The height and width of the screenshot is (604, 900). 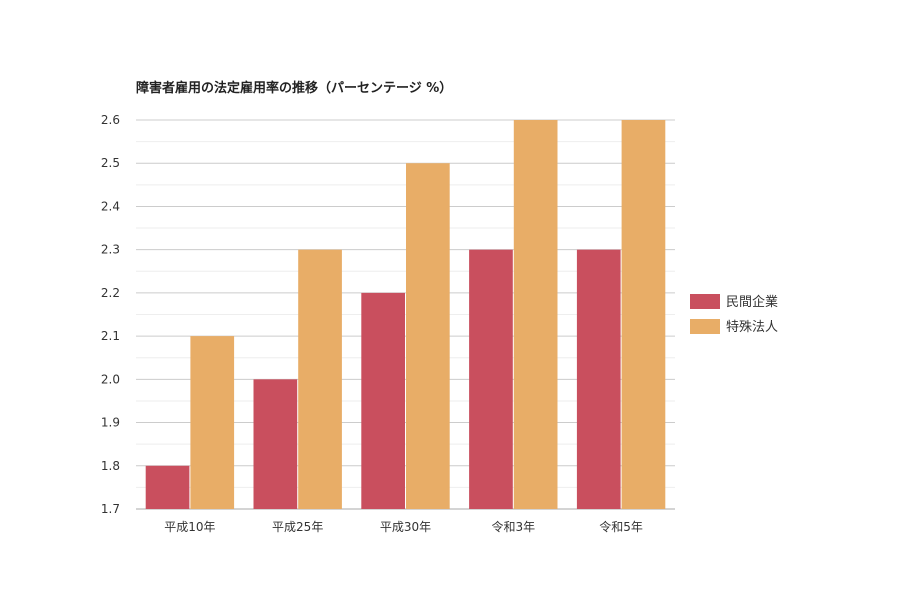 What do you see at coordinates (621, 526) in the screenshot?
I see `x-tick-label: 令和5年` at bounding box center [621, 526].